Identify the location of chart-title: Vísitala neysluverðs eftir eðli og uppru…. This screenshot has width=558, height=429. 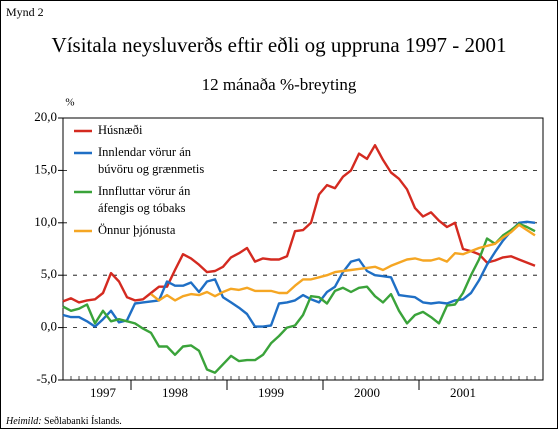
(279, 45).